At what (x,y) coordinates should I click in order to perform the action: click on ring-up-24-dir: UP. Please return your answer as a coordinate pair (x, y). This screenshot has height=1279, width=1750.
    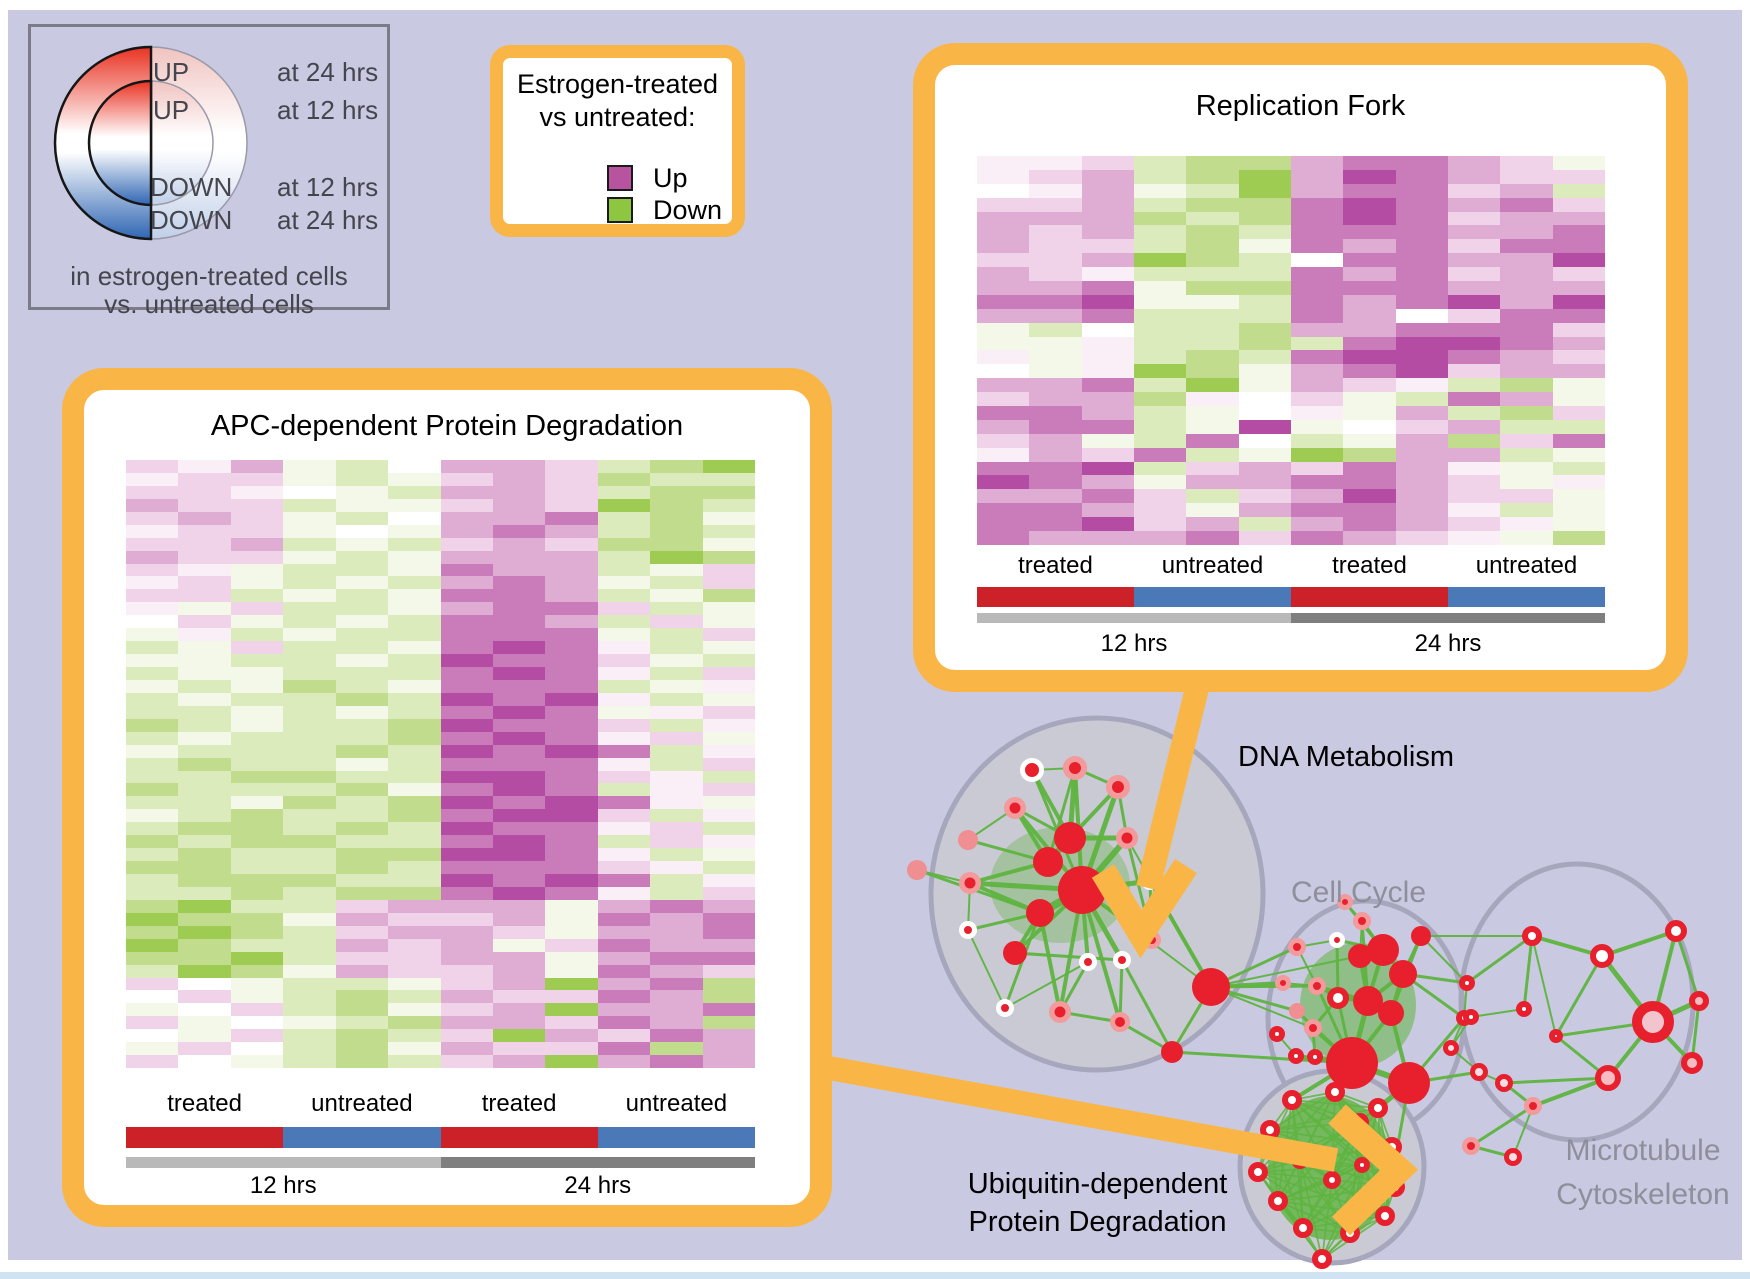
    Looking at the image, I should click on (171, 72).